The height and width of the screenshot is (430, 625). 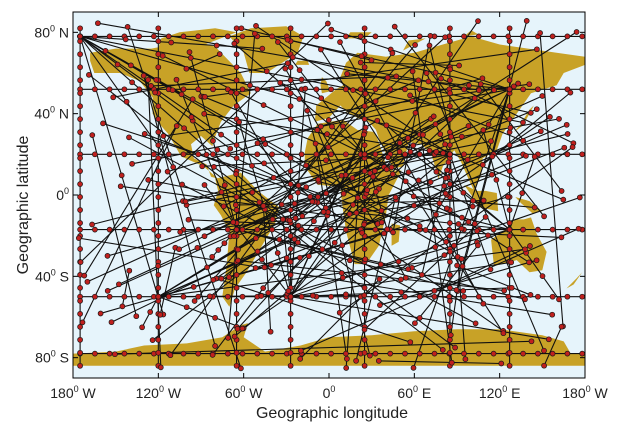 I want to click on edge-hub, so click(x=248, y=241).